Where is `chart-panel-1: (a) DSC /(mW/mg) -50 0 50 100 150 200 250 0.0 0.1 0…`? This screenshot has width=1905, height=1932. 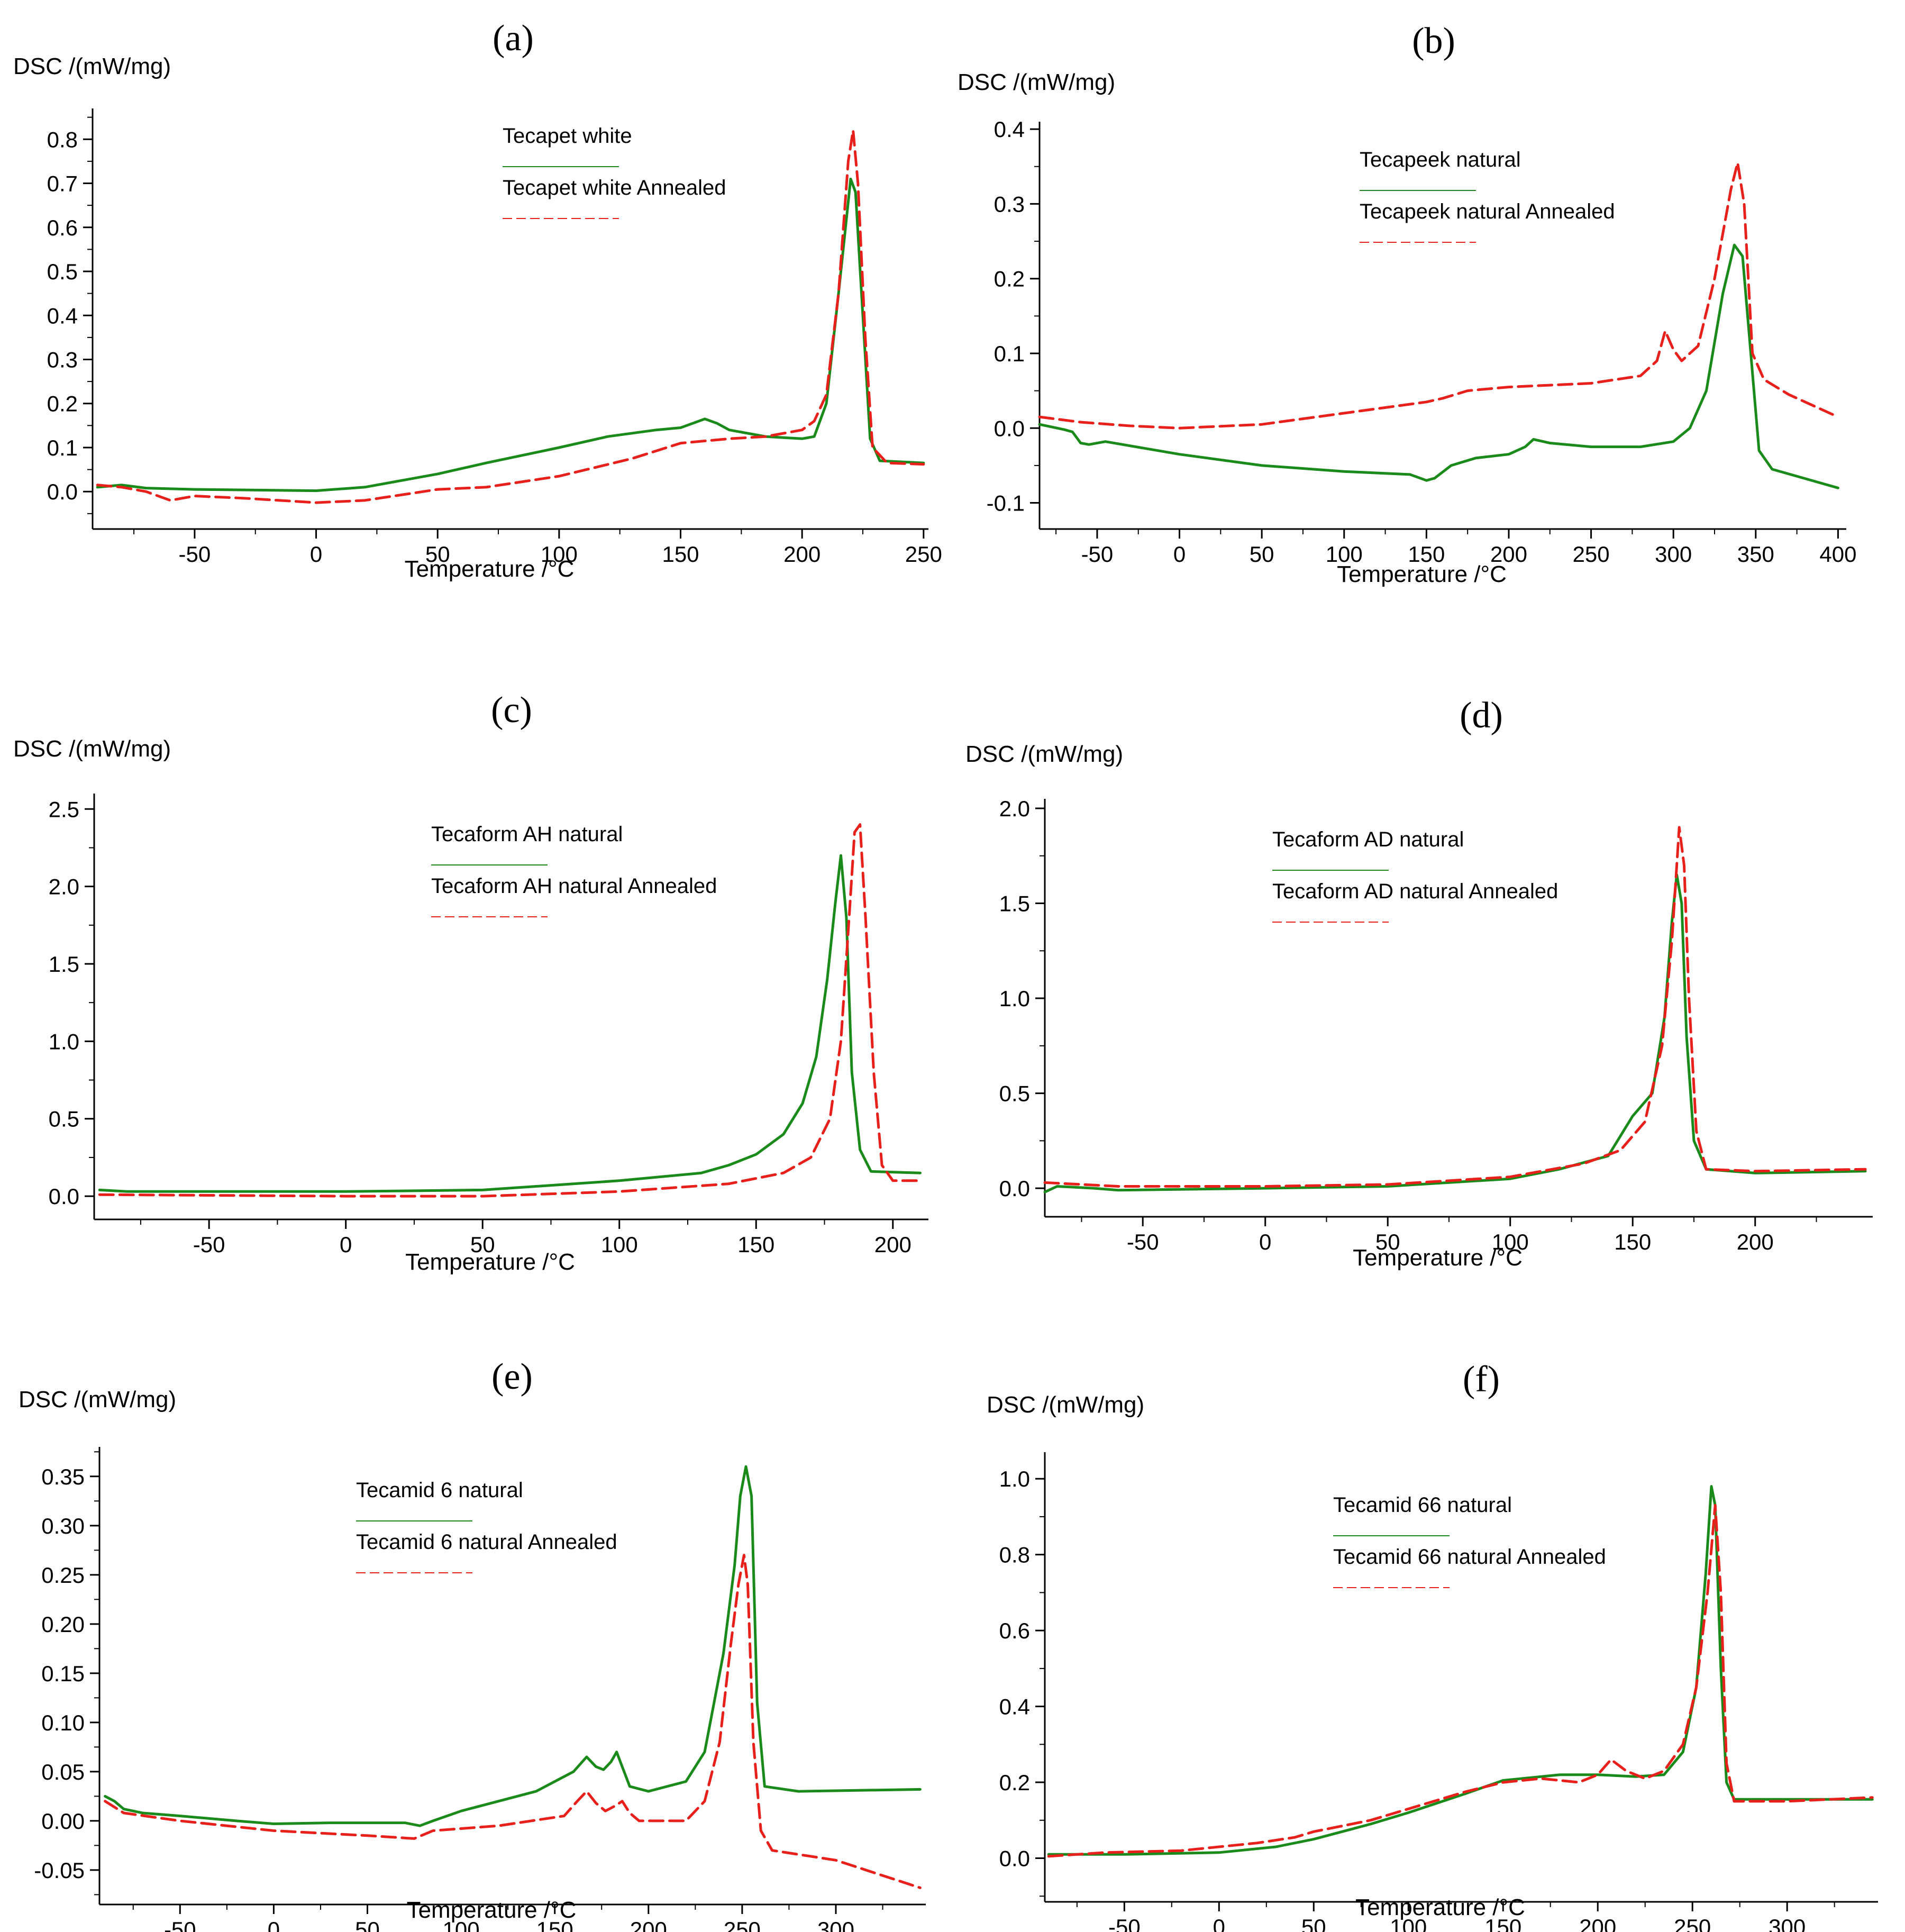
chart-panel-1: (a) DSC /(mW/mg) -50 0 50 100 150 200 250 0.0 0.1 0… is located at coordinates (477, 300).